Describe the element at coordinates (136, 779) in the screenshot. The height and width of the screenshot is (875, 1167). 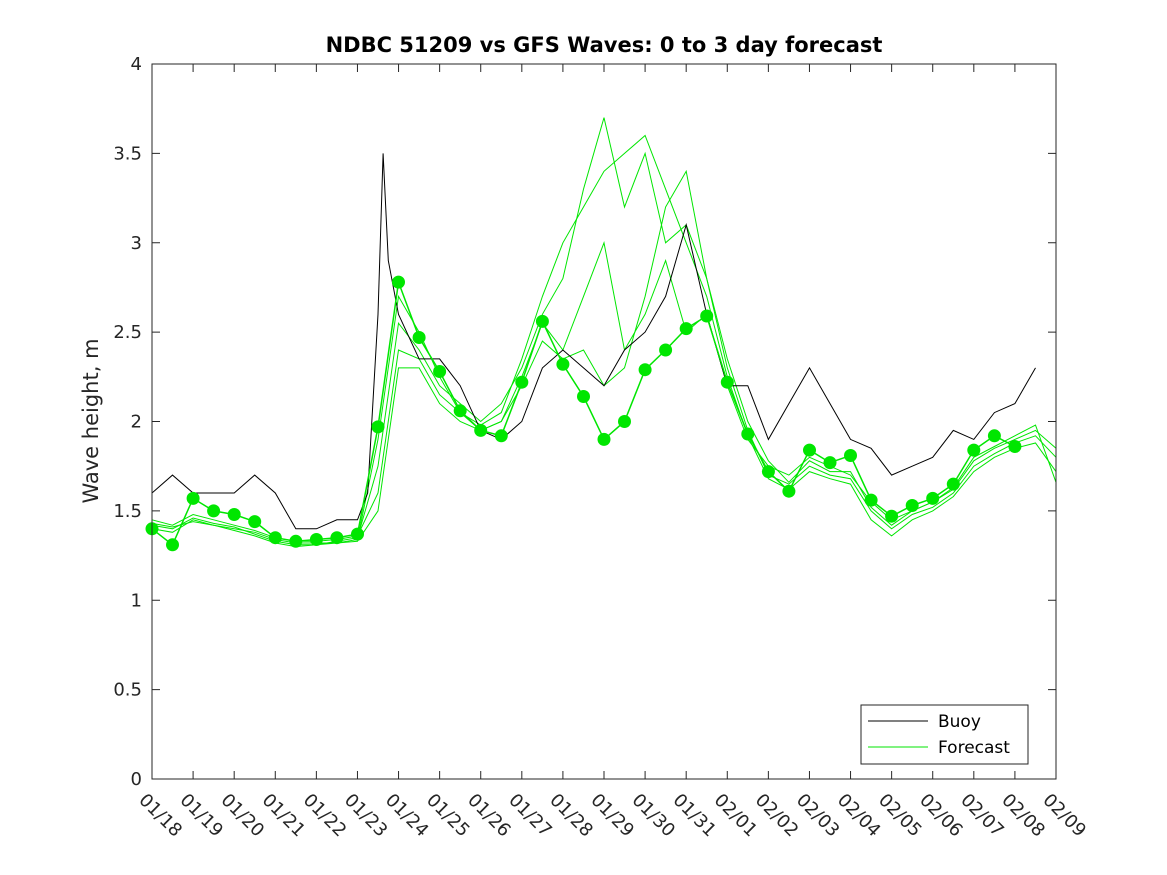
I see `y-tick-label: 0` at that location.